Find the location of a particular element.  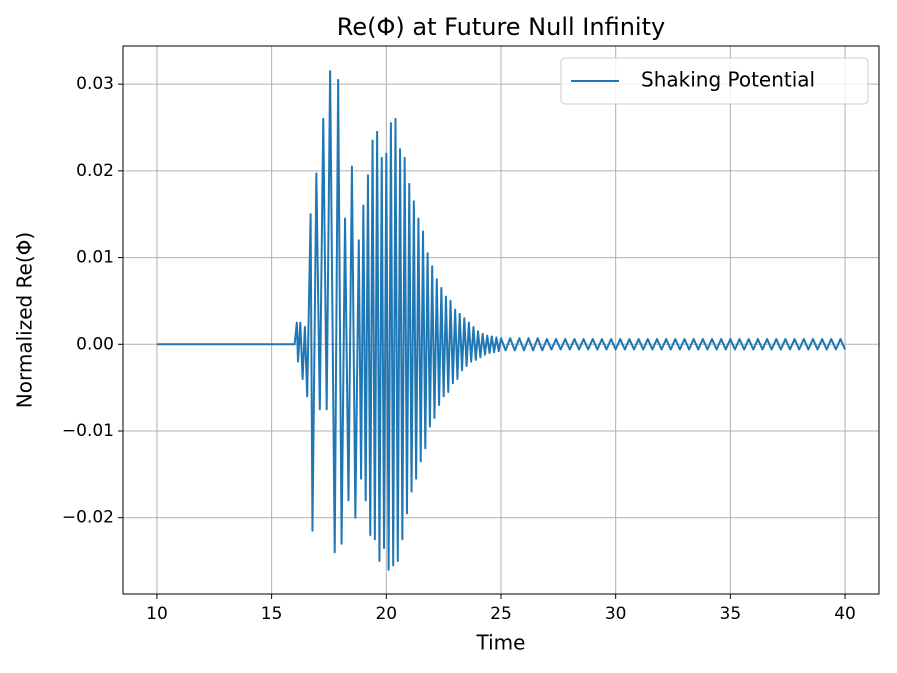

x-tick-label: 15 is located at coordinates (272, 614).